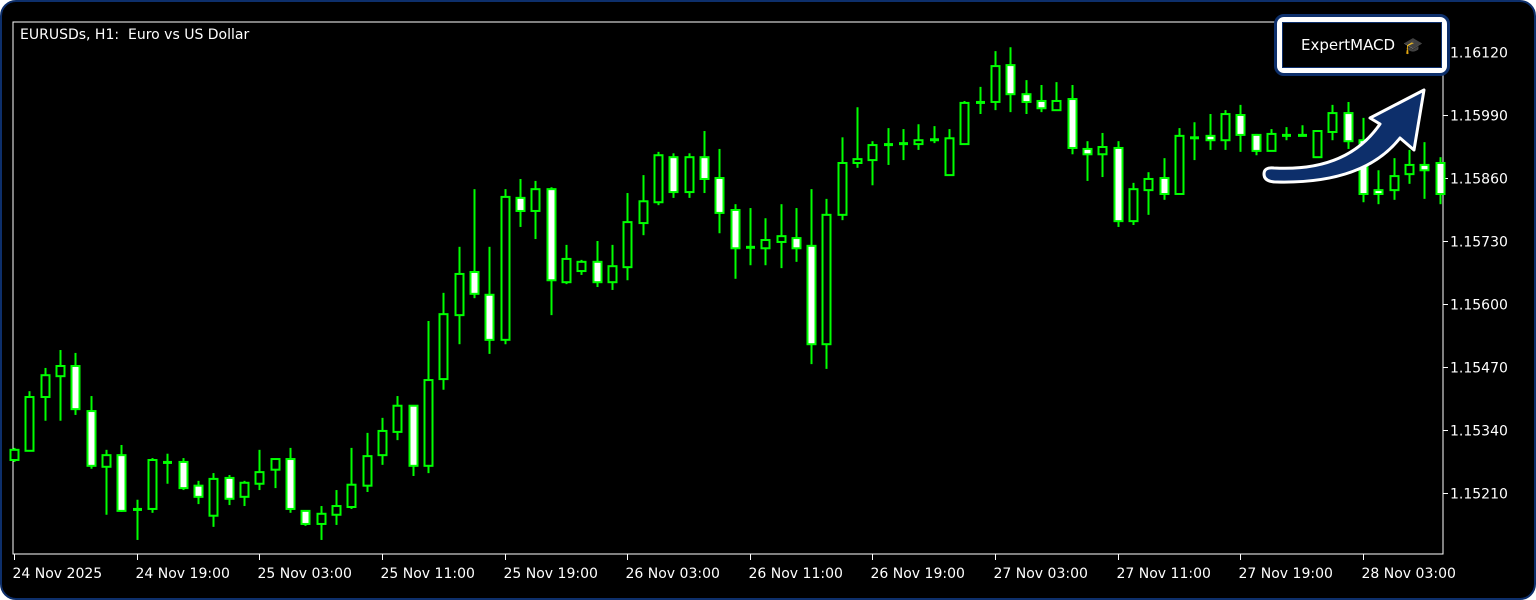 The image size is (1536, 600). Describe the element at coordinates (1479, 243) in the screenshot. I see `price-label: 1.15730` at that location.